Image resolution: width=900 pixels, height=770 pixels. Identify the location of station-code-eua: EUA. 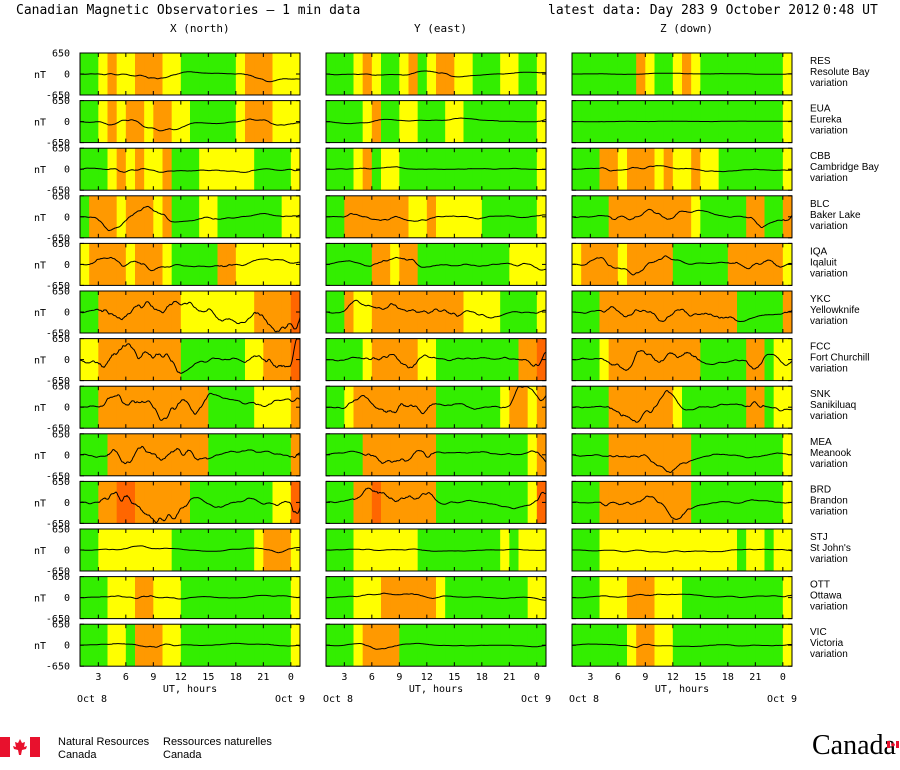
(820, 109).